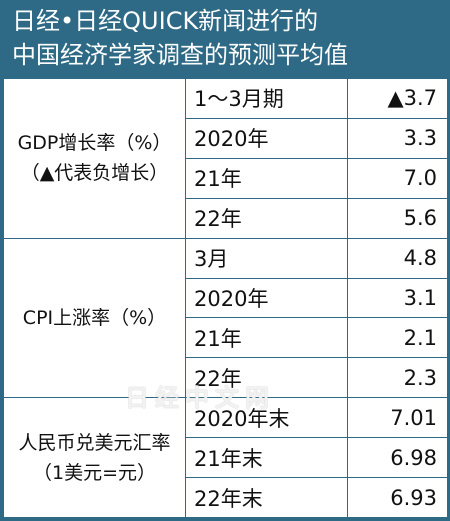 This screenshot has width=450, height=521. I want to click on period-cell: 2020年末, so click(266, 418).